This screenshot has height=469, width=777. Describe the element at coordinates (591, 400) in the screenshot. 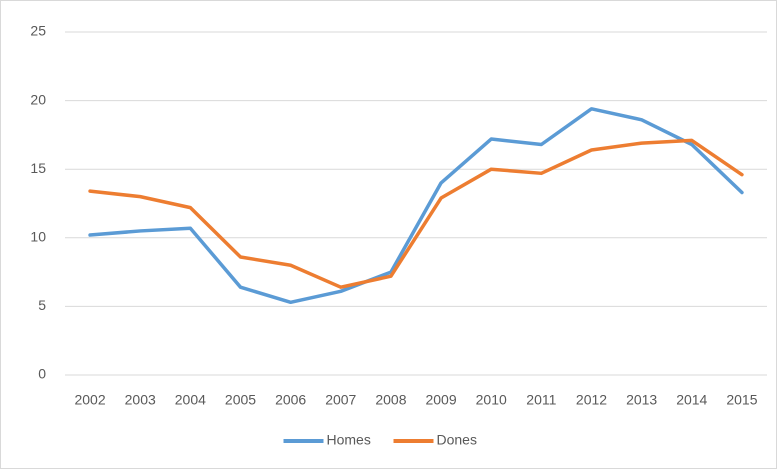

I see `x-tick-label: 2012` at that location.